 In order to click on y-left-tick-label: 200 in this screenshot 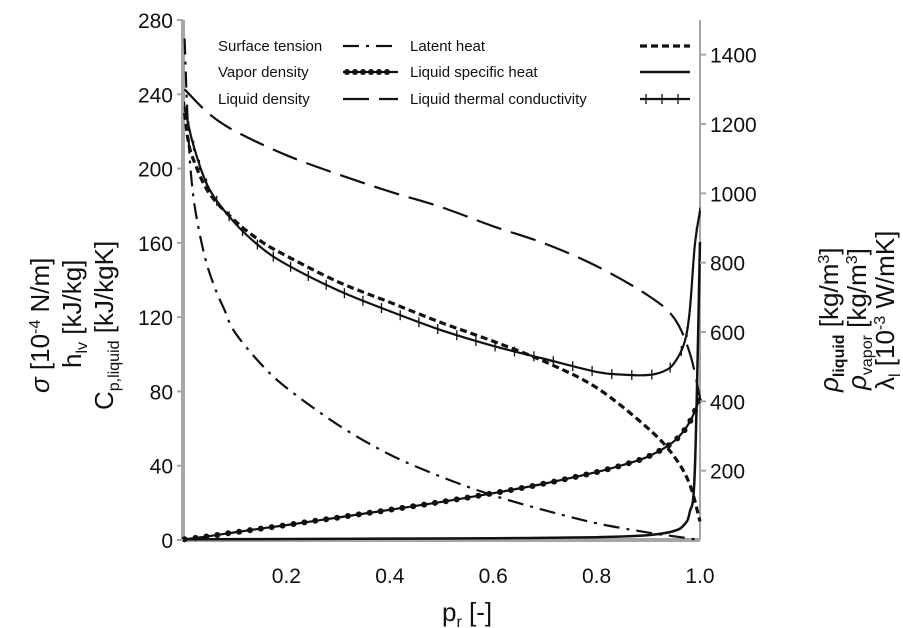, I will do `click(155, 170)`.